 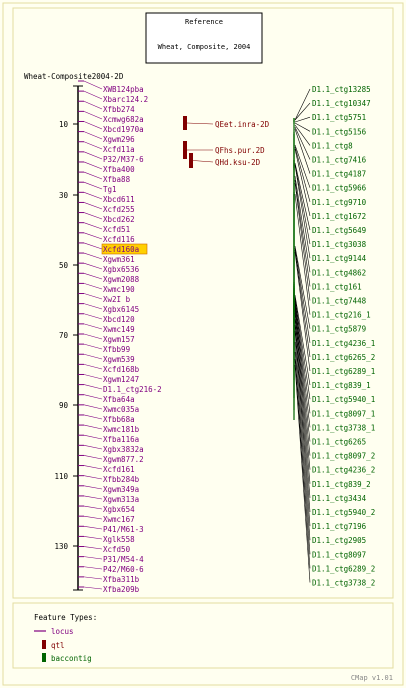 I want to click on marker-label: Xwmc149, so click(x=119, y=329).